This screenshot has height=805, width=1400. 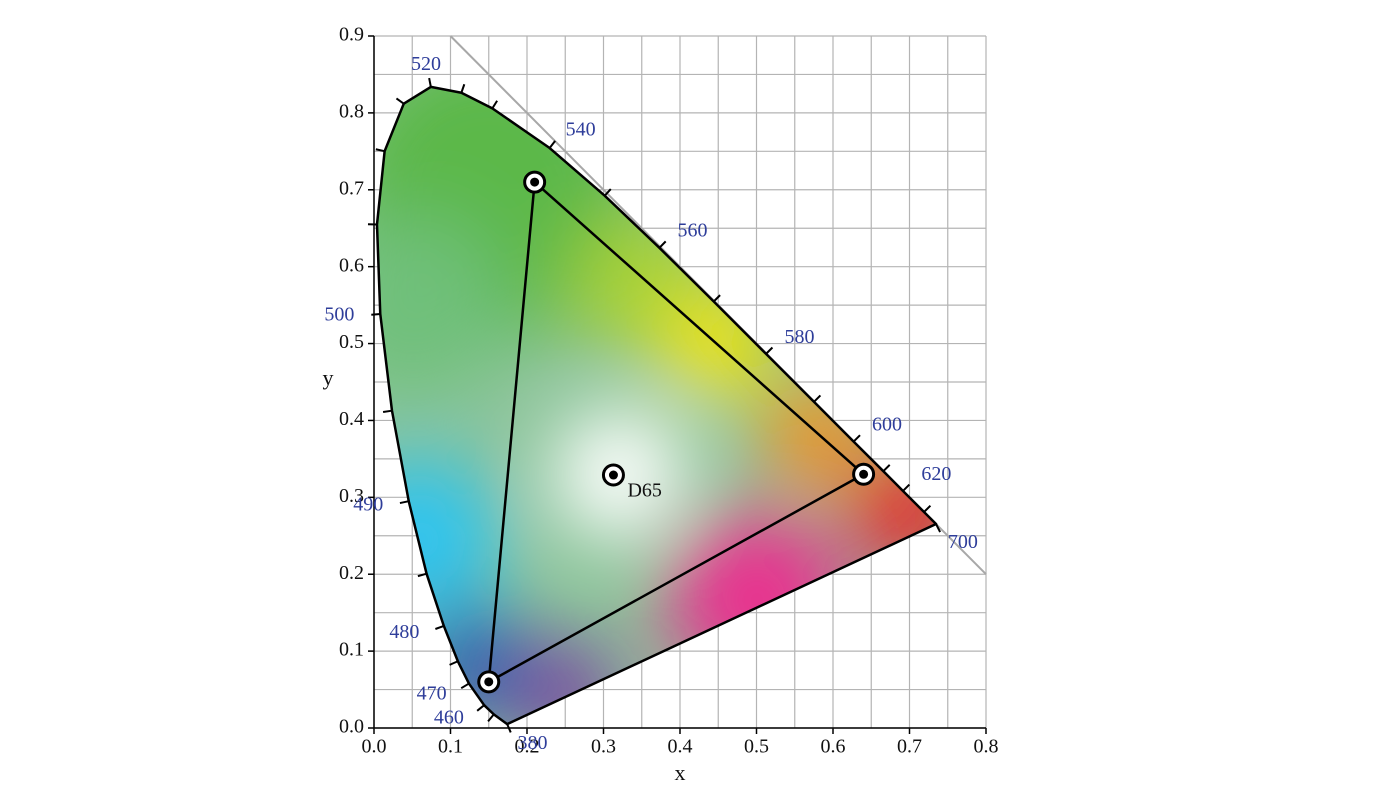 What do you see at coordinates (374, 747) in the screenshot?
I see `x-tick-label: 0.0` at bounding box center [374, 747].